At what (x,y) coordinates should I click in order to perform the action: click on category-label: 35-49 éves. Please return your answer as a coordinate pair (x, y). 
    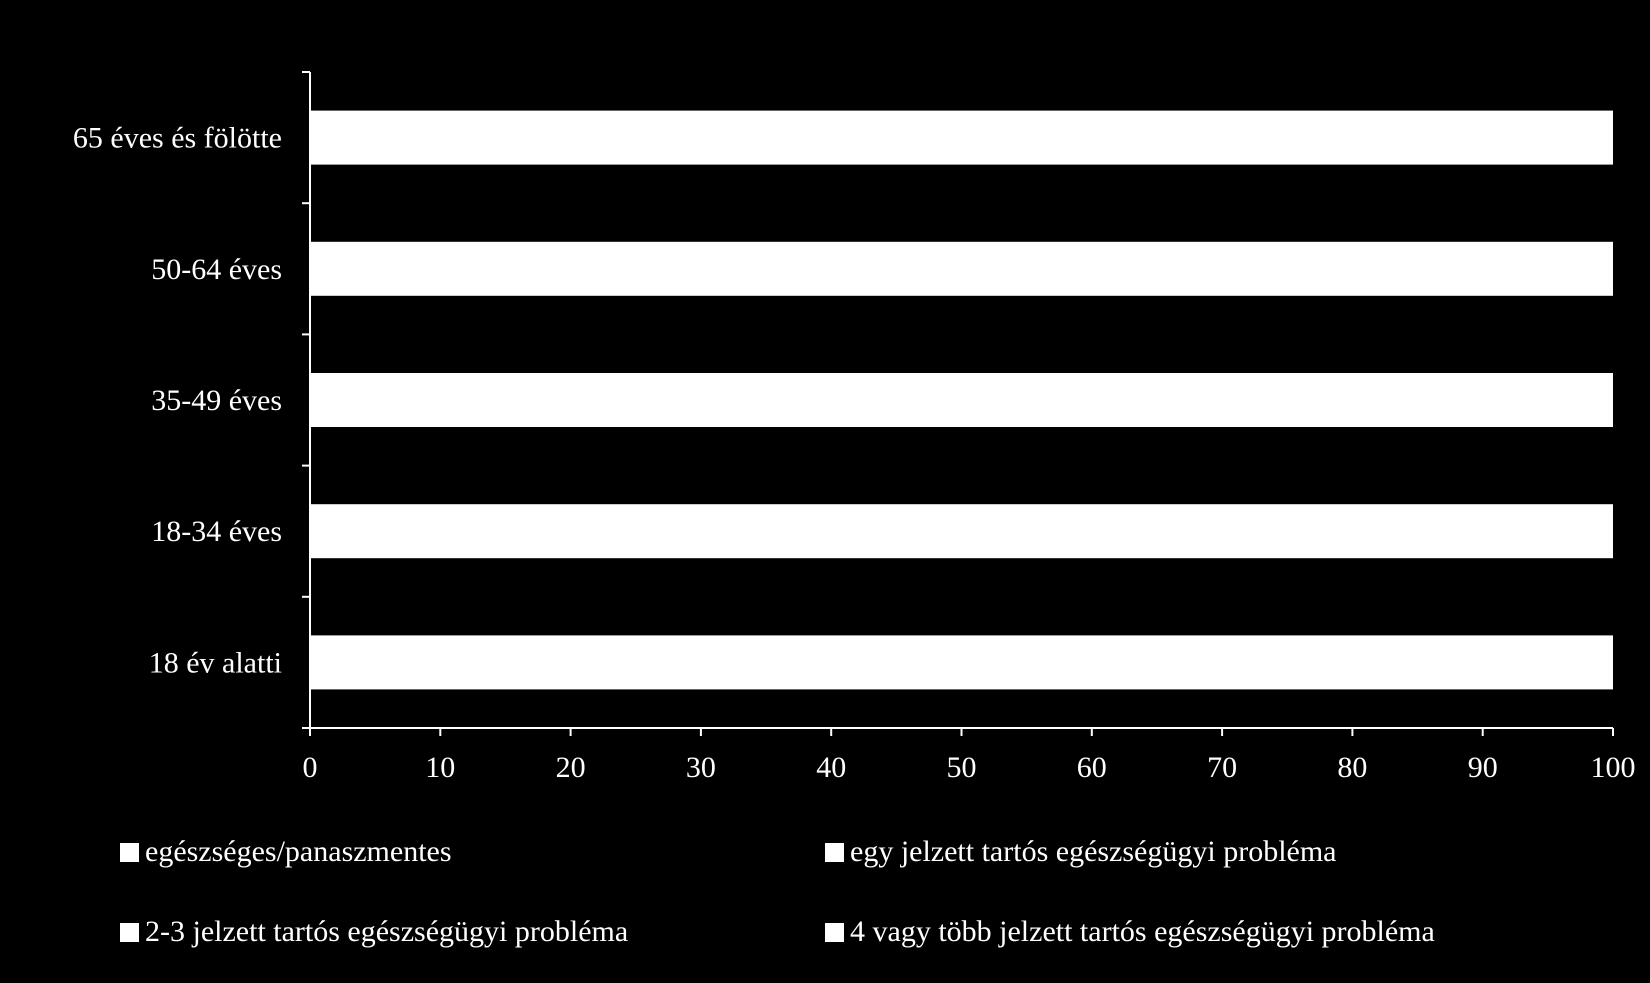
    Looking at the image, I should click on (216, 400).